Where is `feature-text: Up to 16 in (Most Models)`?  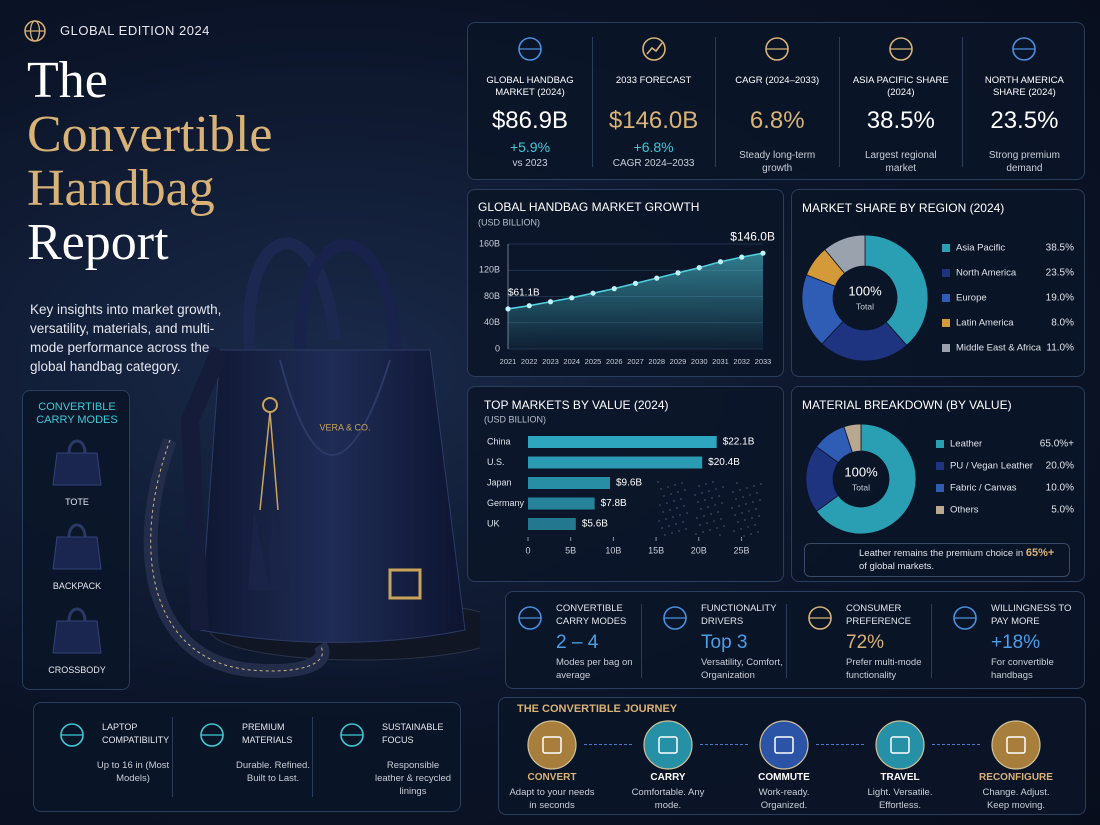 feature-text: Up to 16 in (Most Models) is located at coordinates (133, 772).